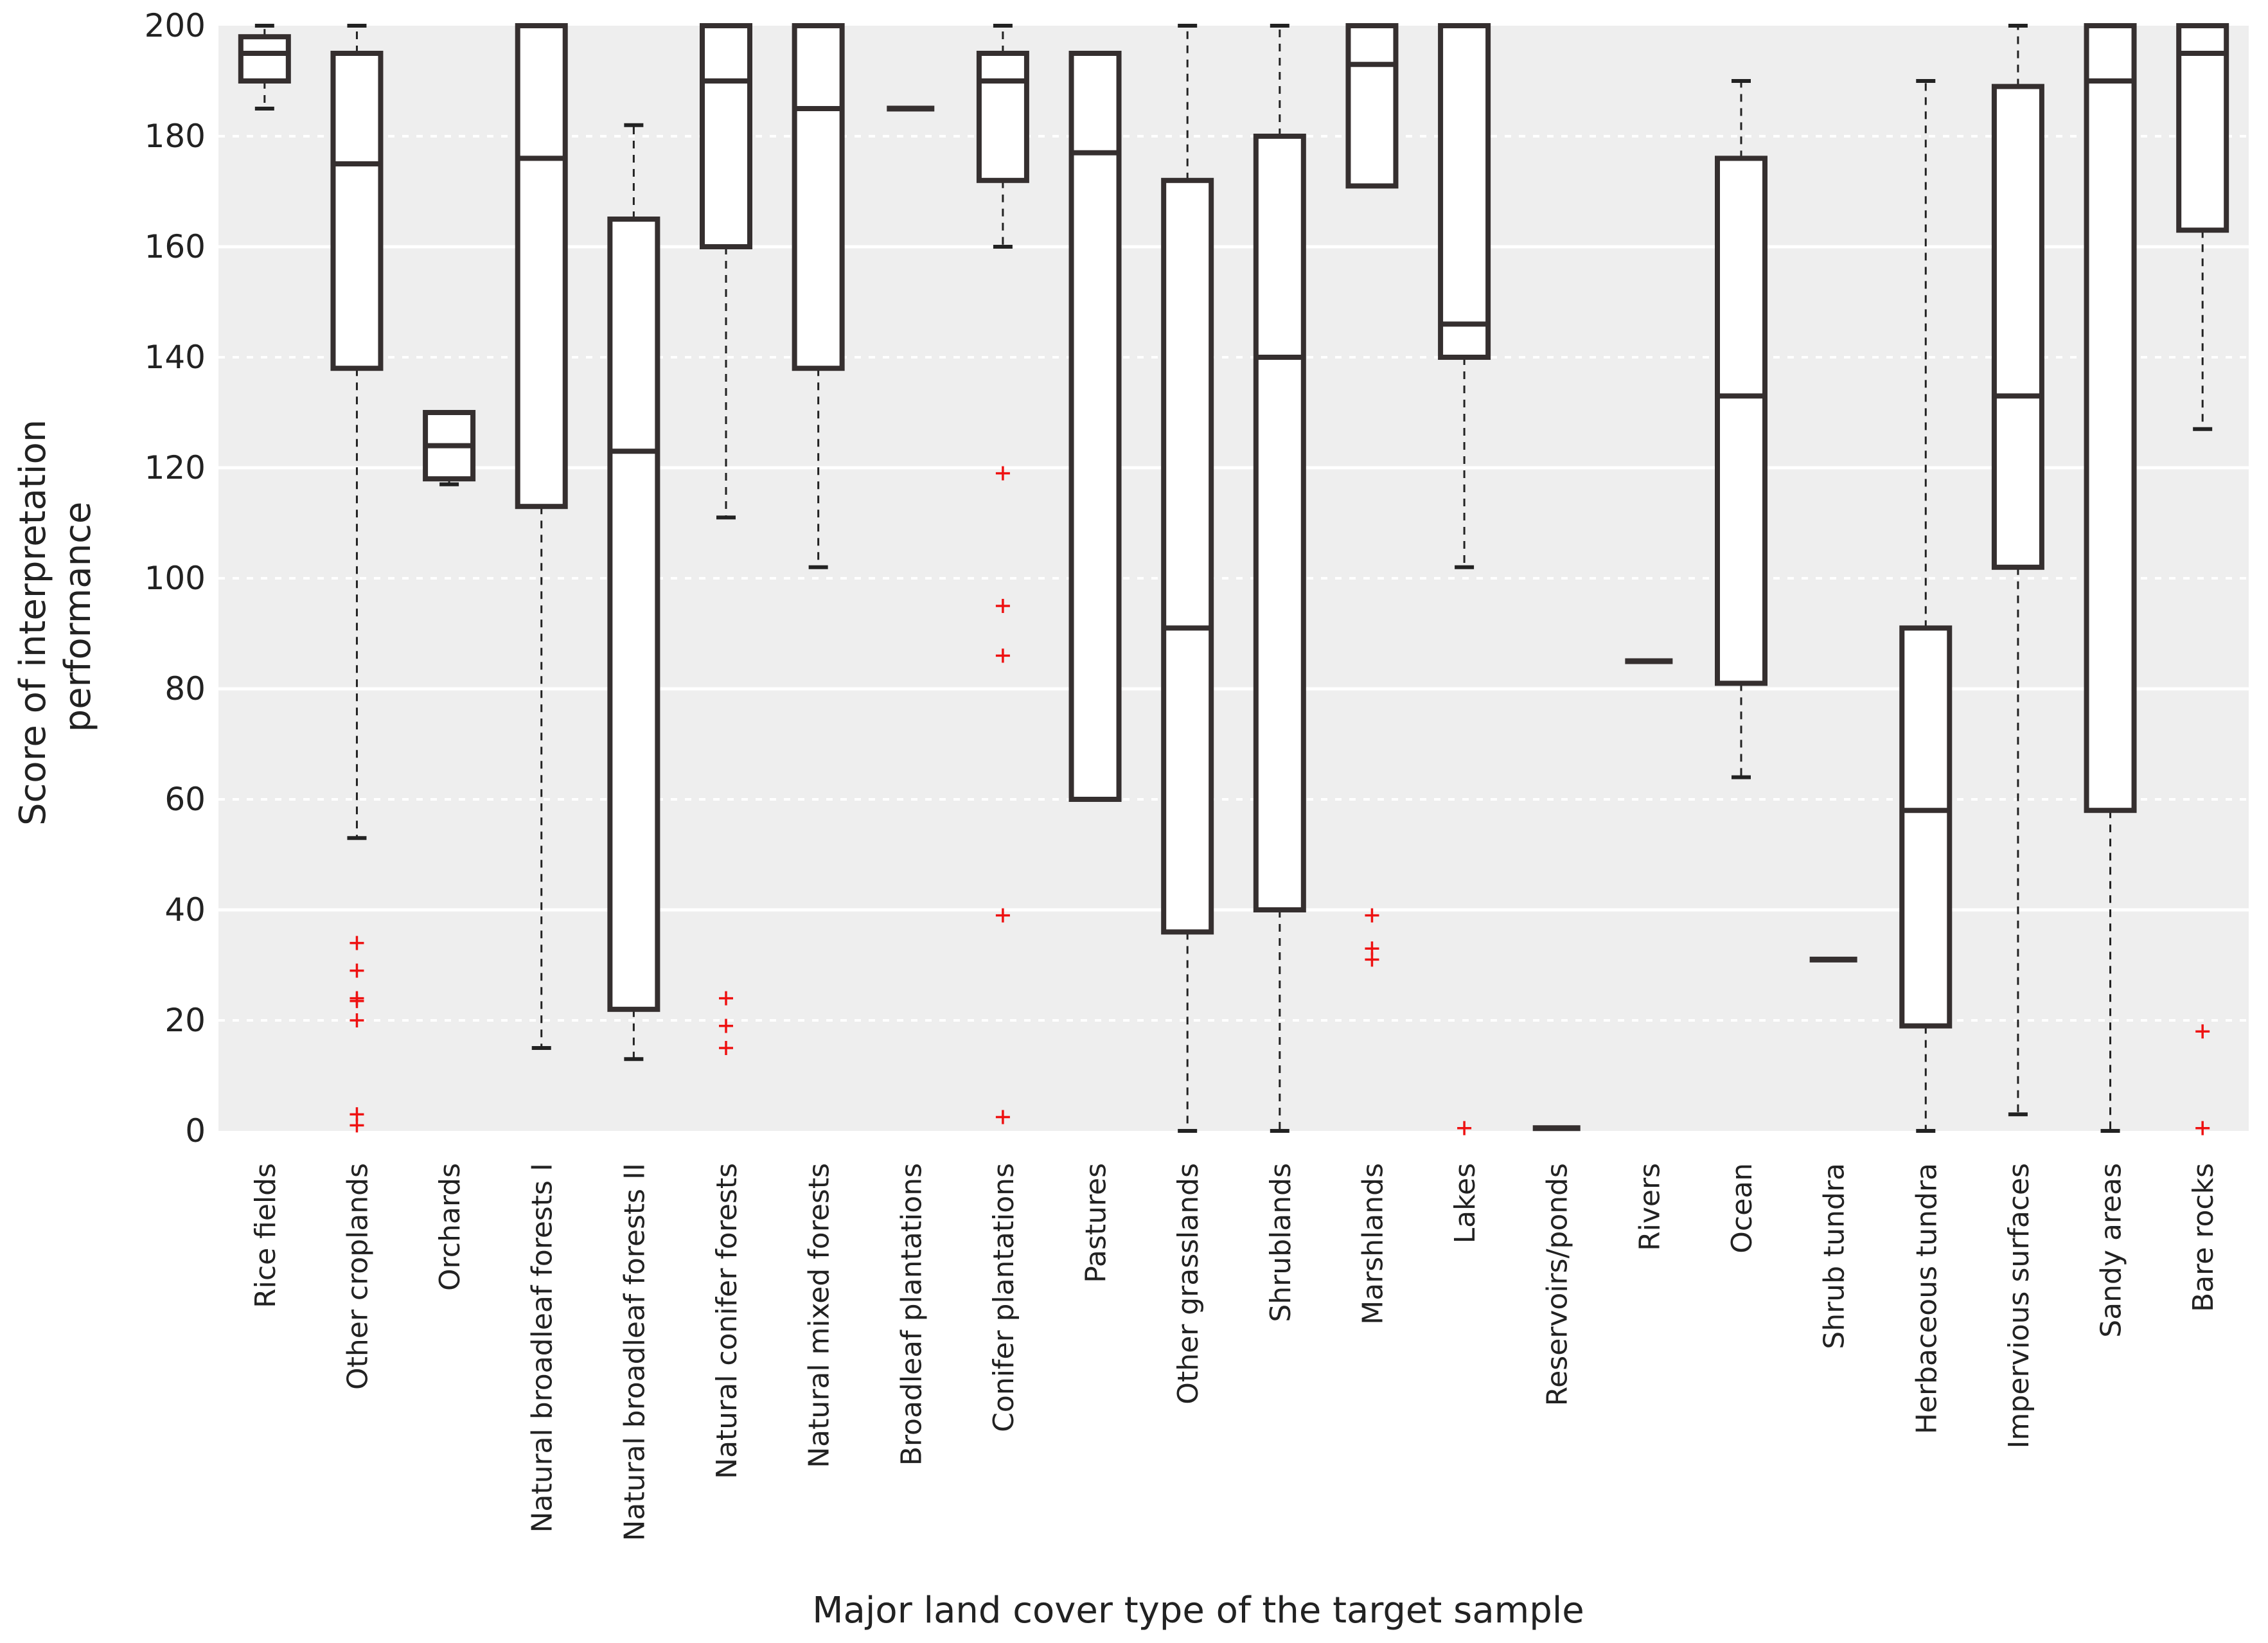 This screenshot has width=2268, height=1643. I want to click on x-tick-label: Natural conifer forests, so click(727, 1321).